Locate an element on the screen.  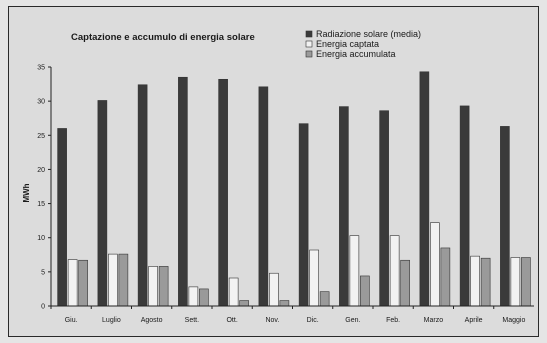
x-tick-label: Aprile is located at coordinates (474, 320).